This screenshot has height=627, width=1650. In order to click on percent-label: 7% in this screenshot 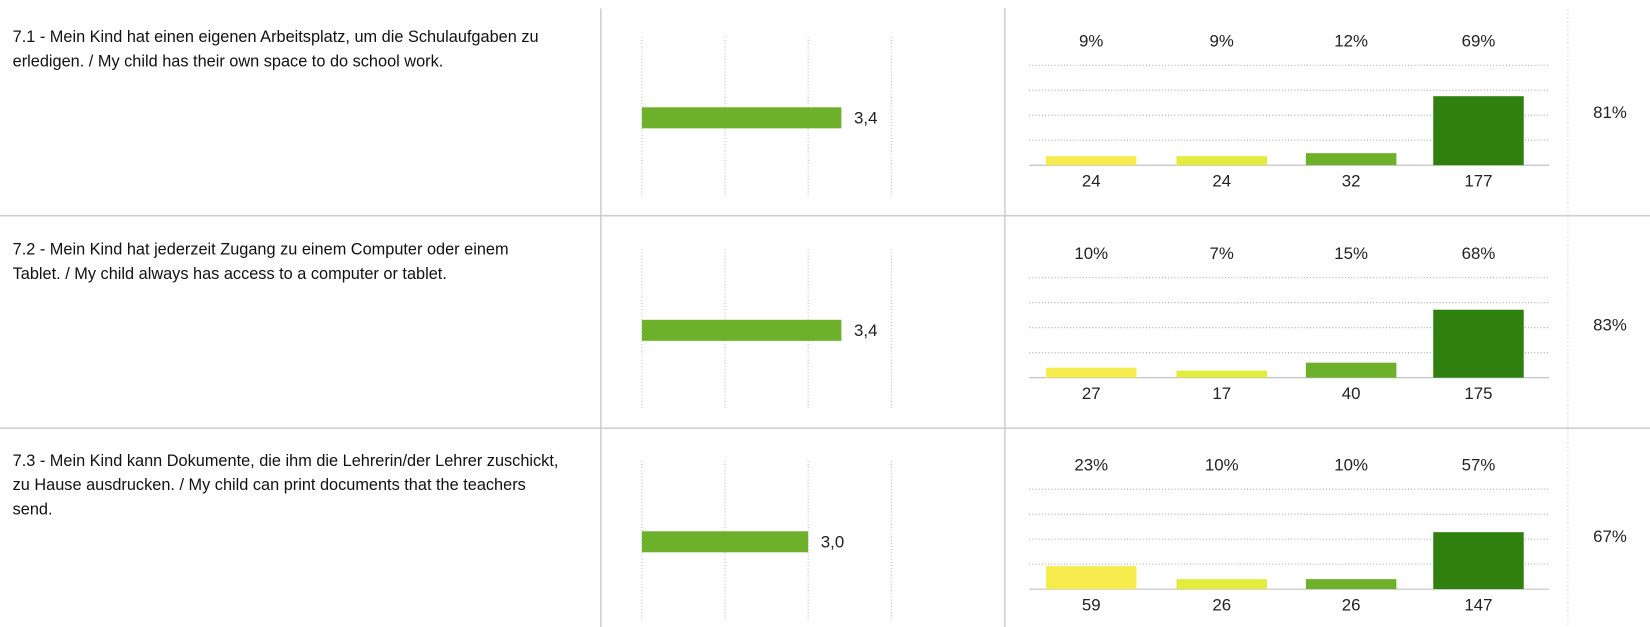, I will do `click(1222, 253)`.